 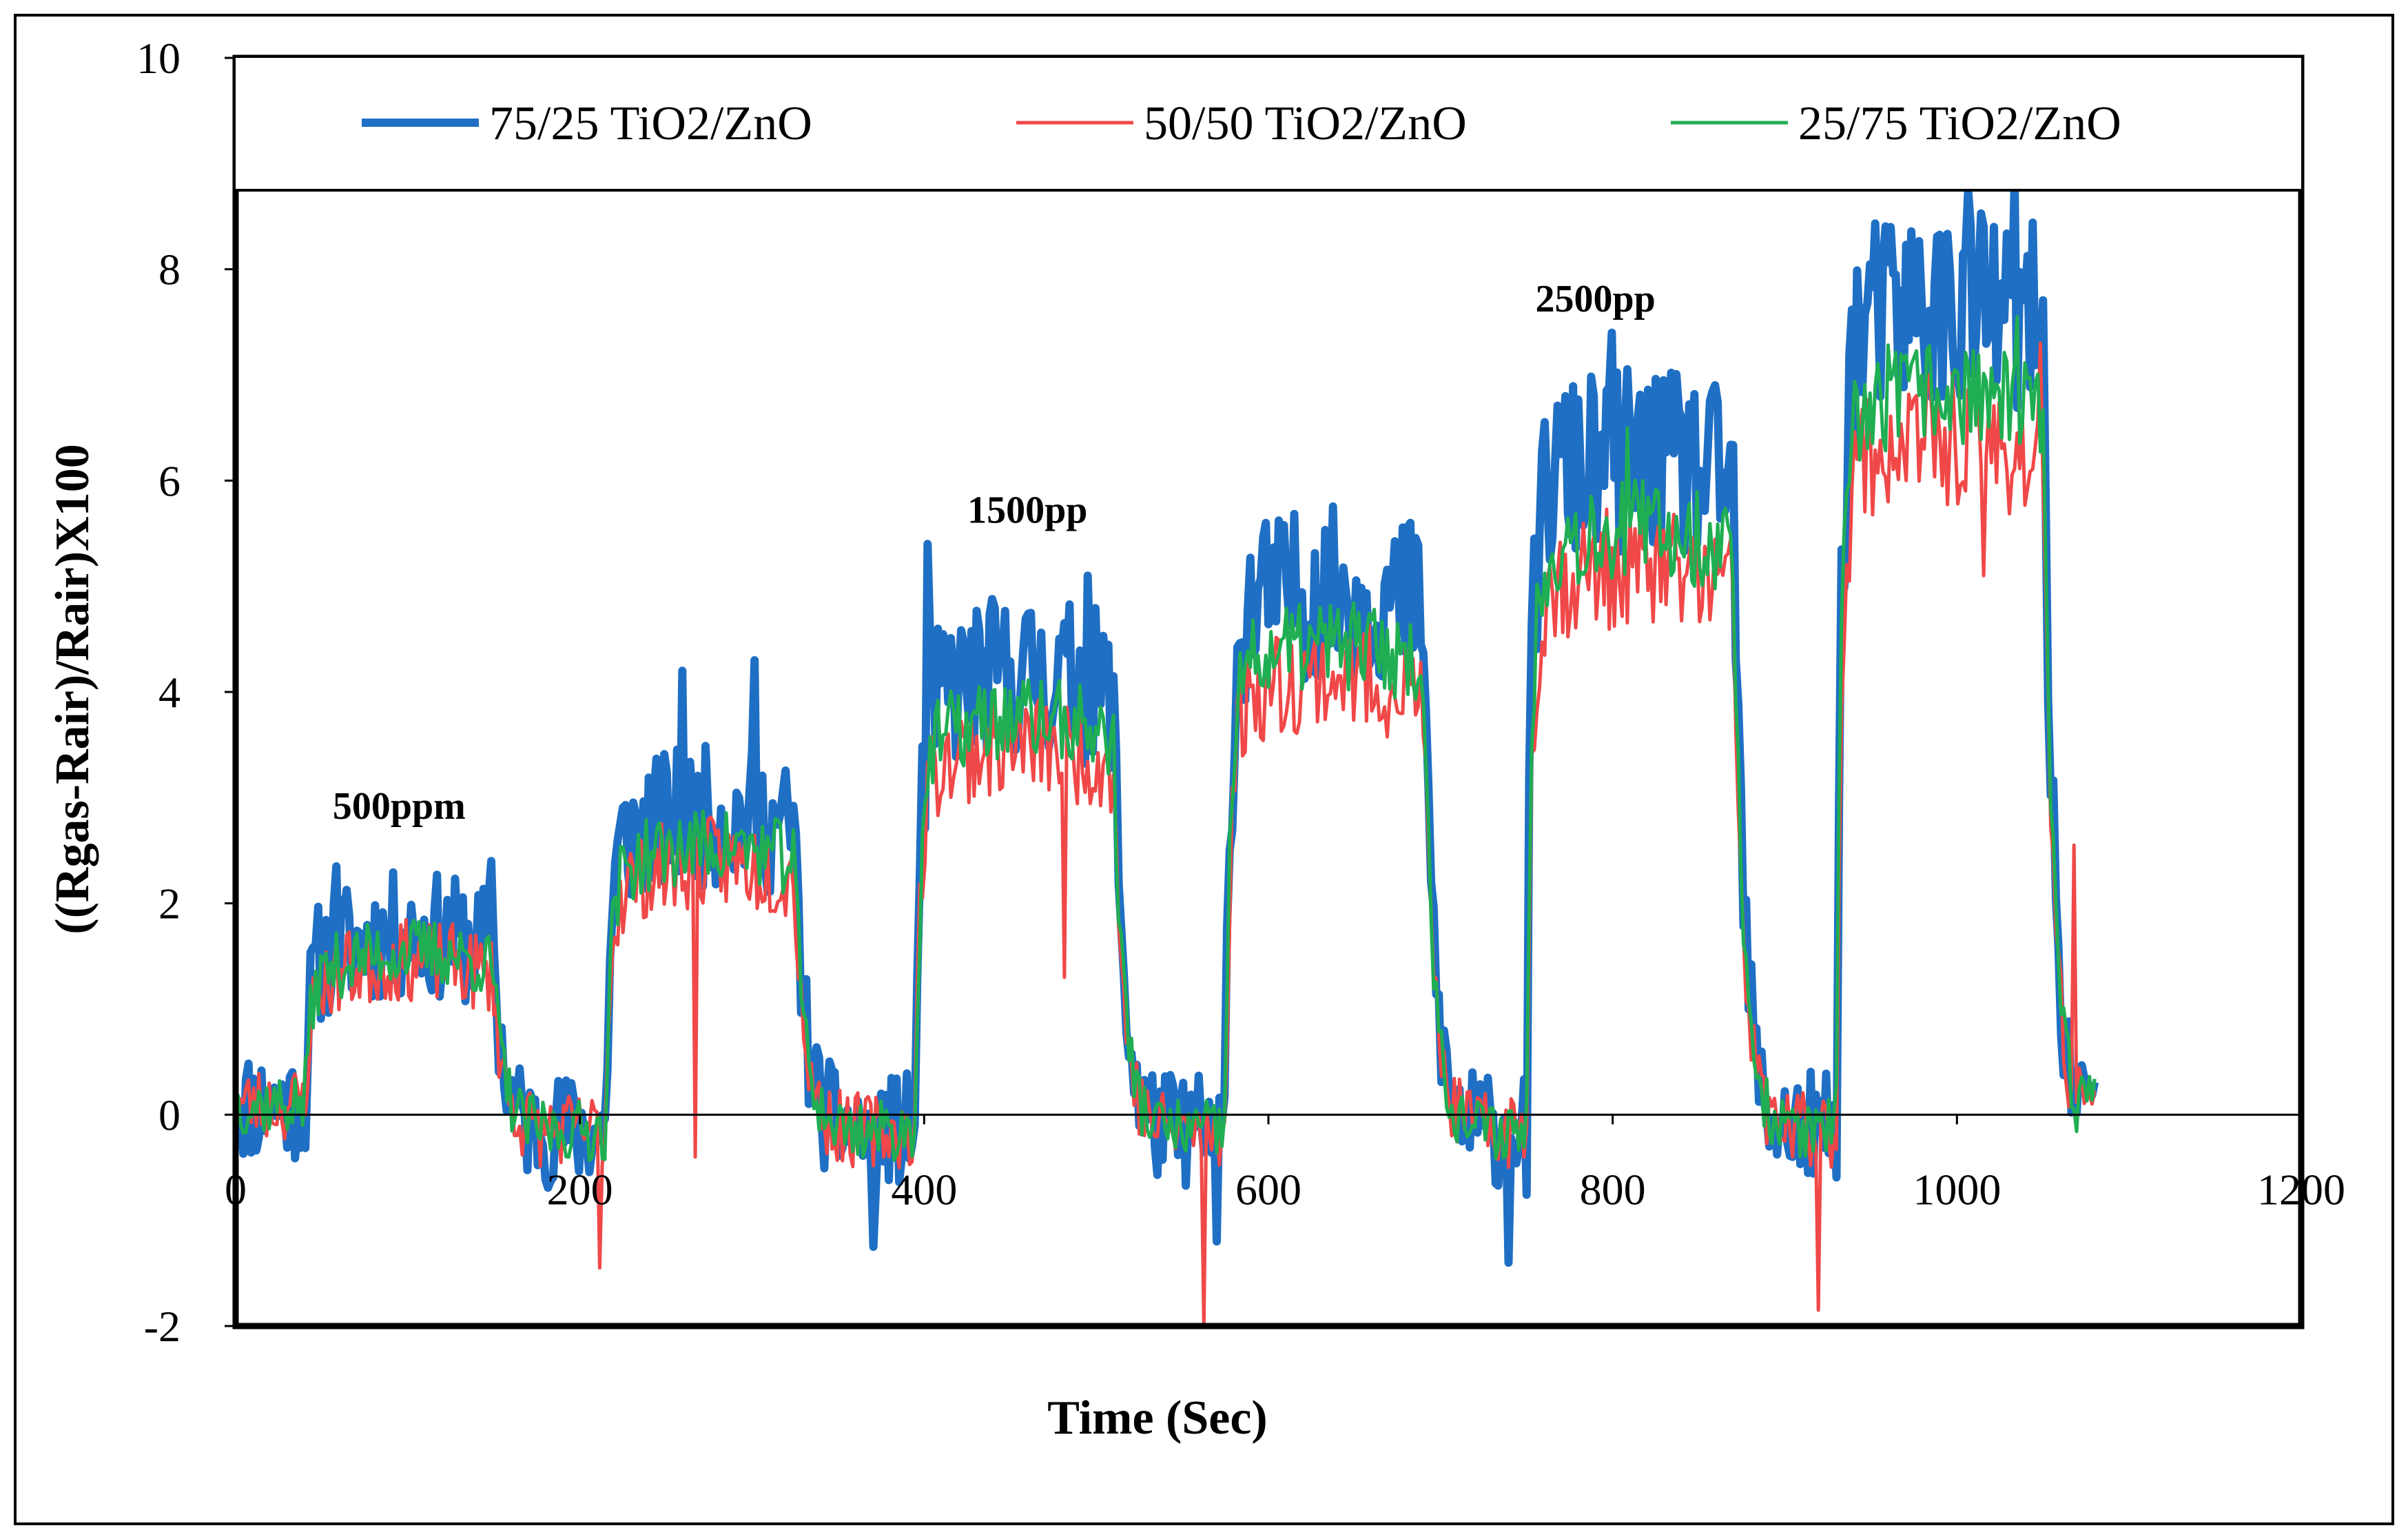 I want to click on concentration-annotation: 2500pp, so click(x=1596, y=299).